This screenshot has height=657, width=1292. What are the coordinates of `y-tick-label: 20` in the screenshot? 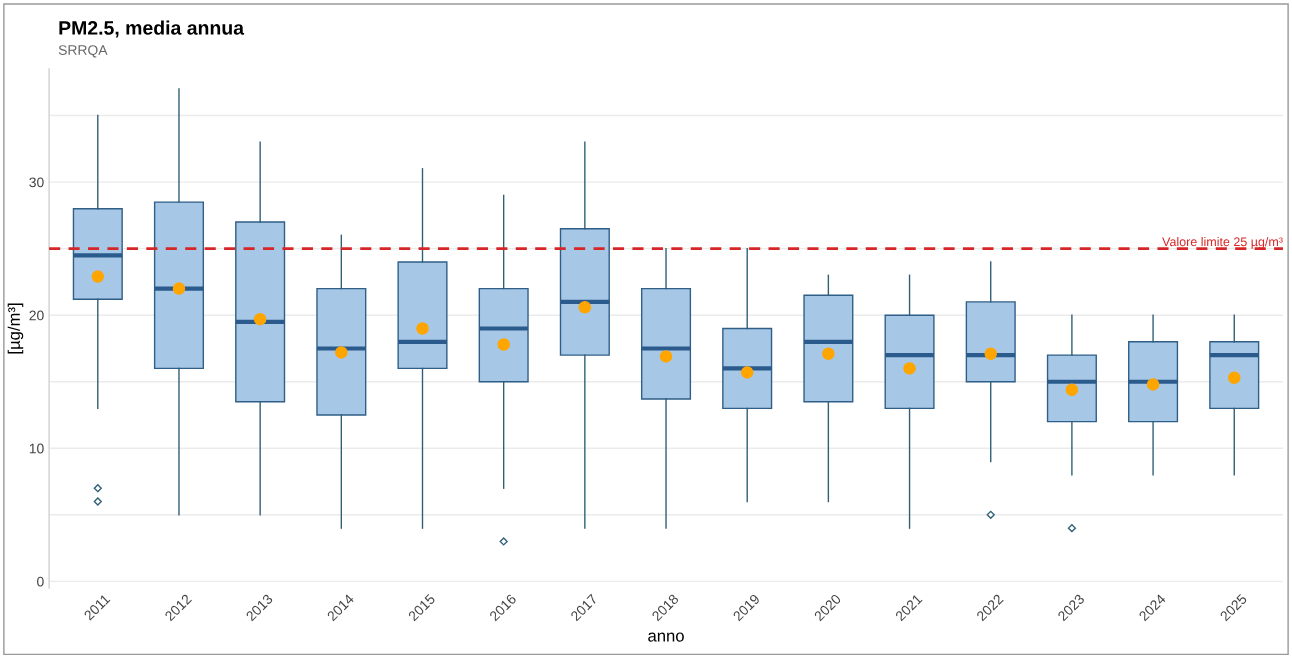 It's located at (36, 315).